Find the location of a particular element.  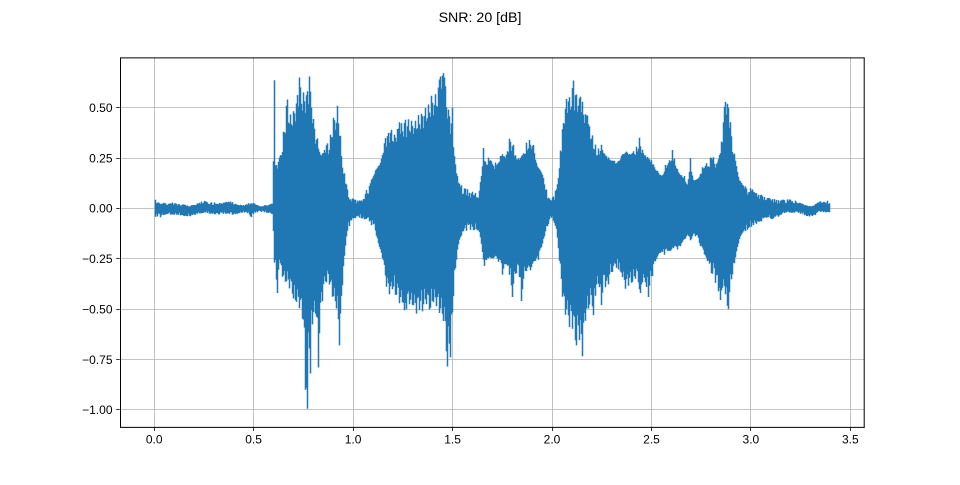

svg-text: 2.5 is located at coordinates (651, 440).